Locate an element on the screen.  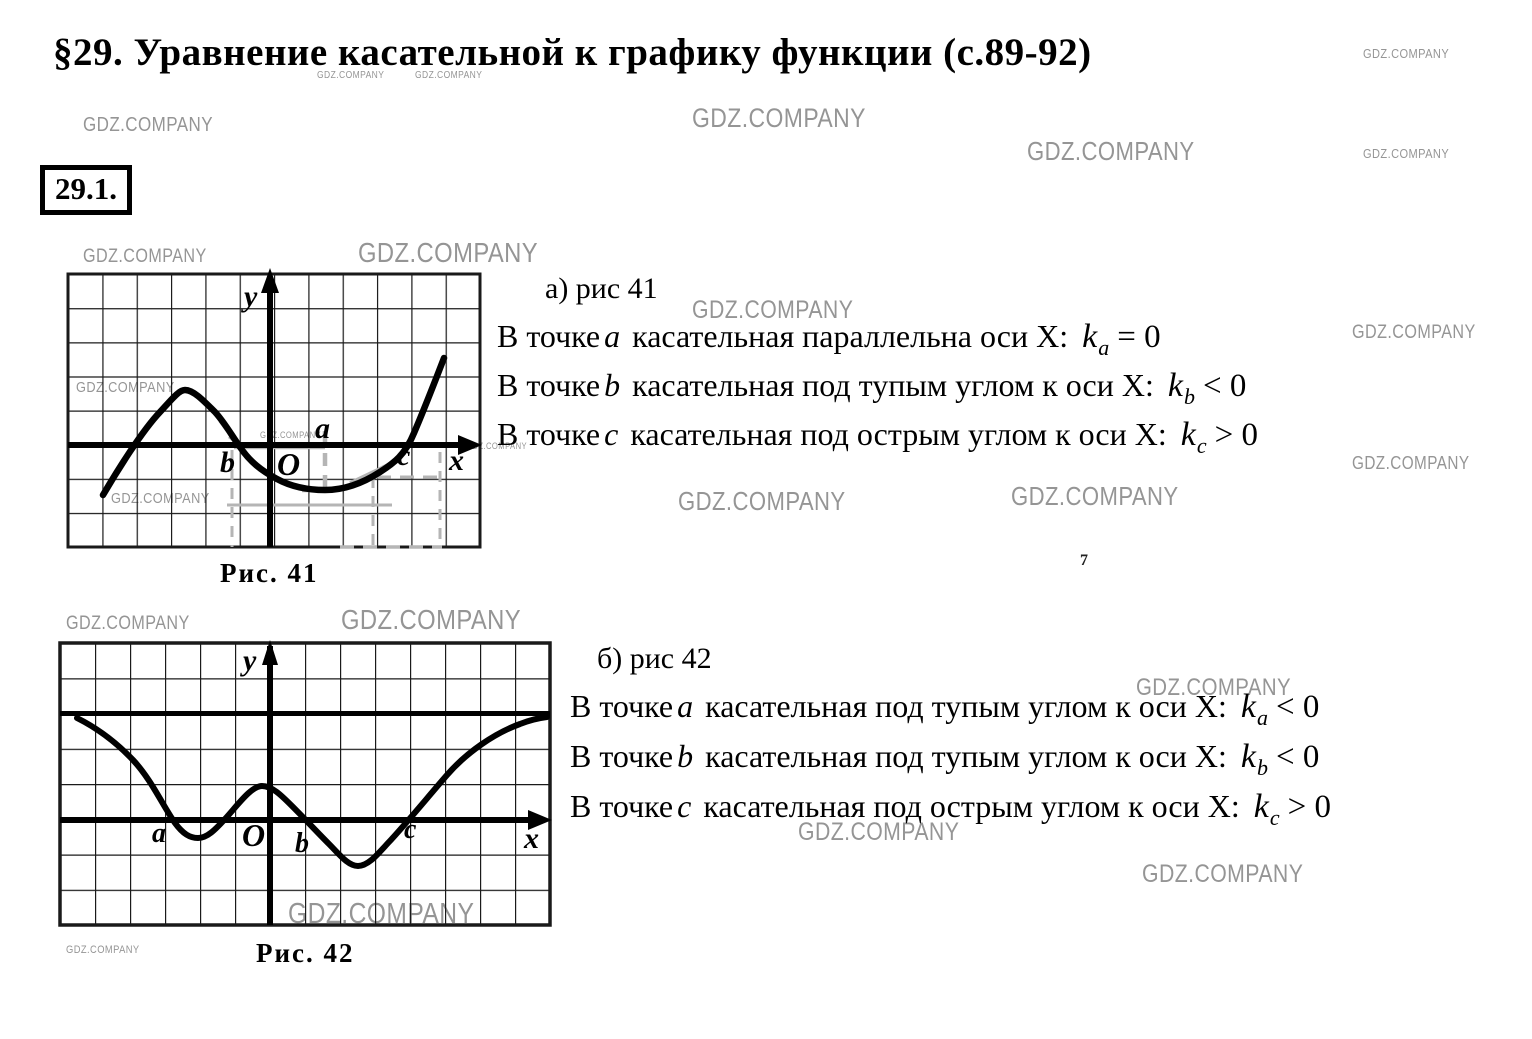
figure-42-graph: y x O a b c is located at coordinates (305, 783).